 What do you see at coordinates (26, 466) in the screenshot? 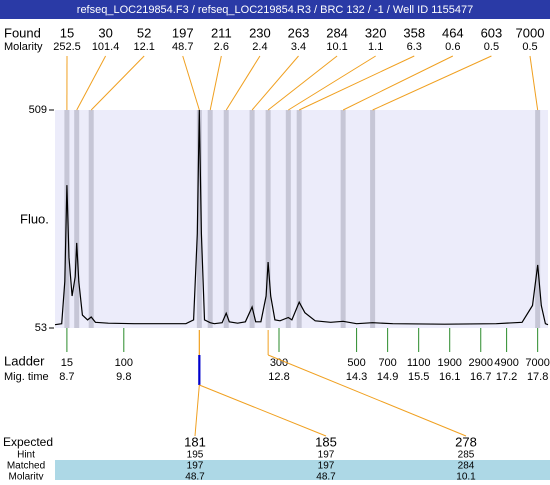
I see `row-label: Matched` at bounding box center [26, 466].